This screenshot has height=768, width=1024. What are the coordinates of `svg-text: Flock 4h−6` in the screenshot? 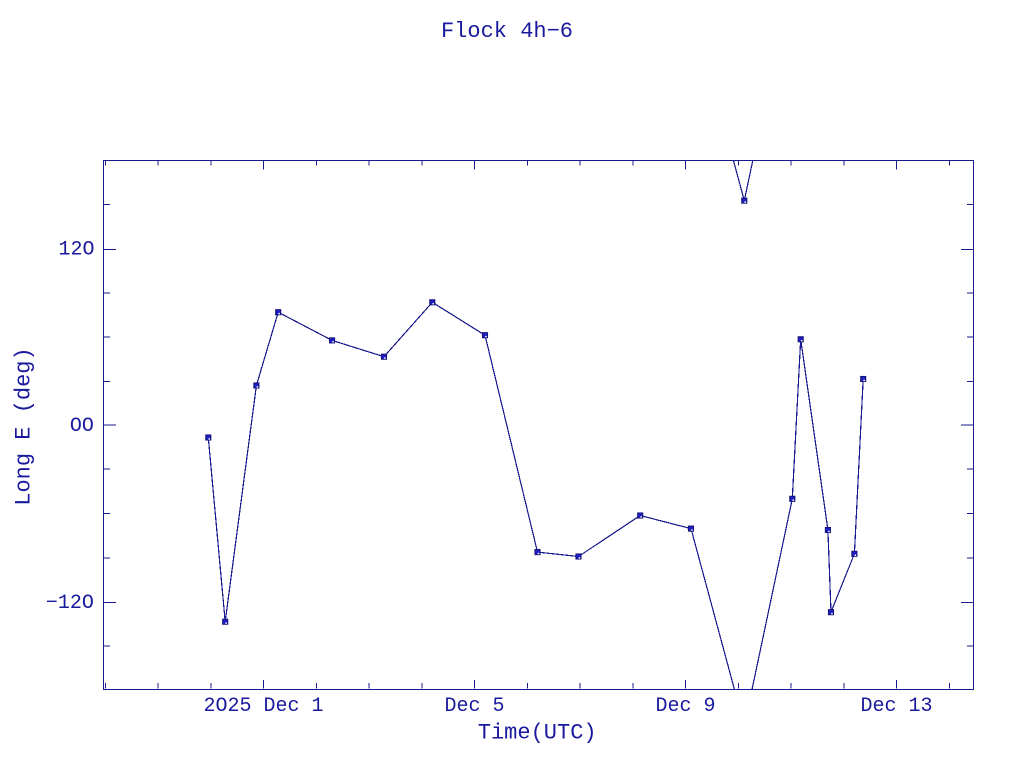 It's located at (507, 31).